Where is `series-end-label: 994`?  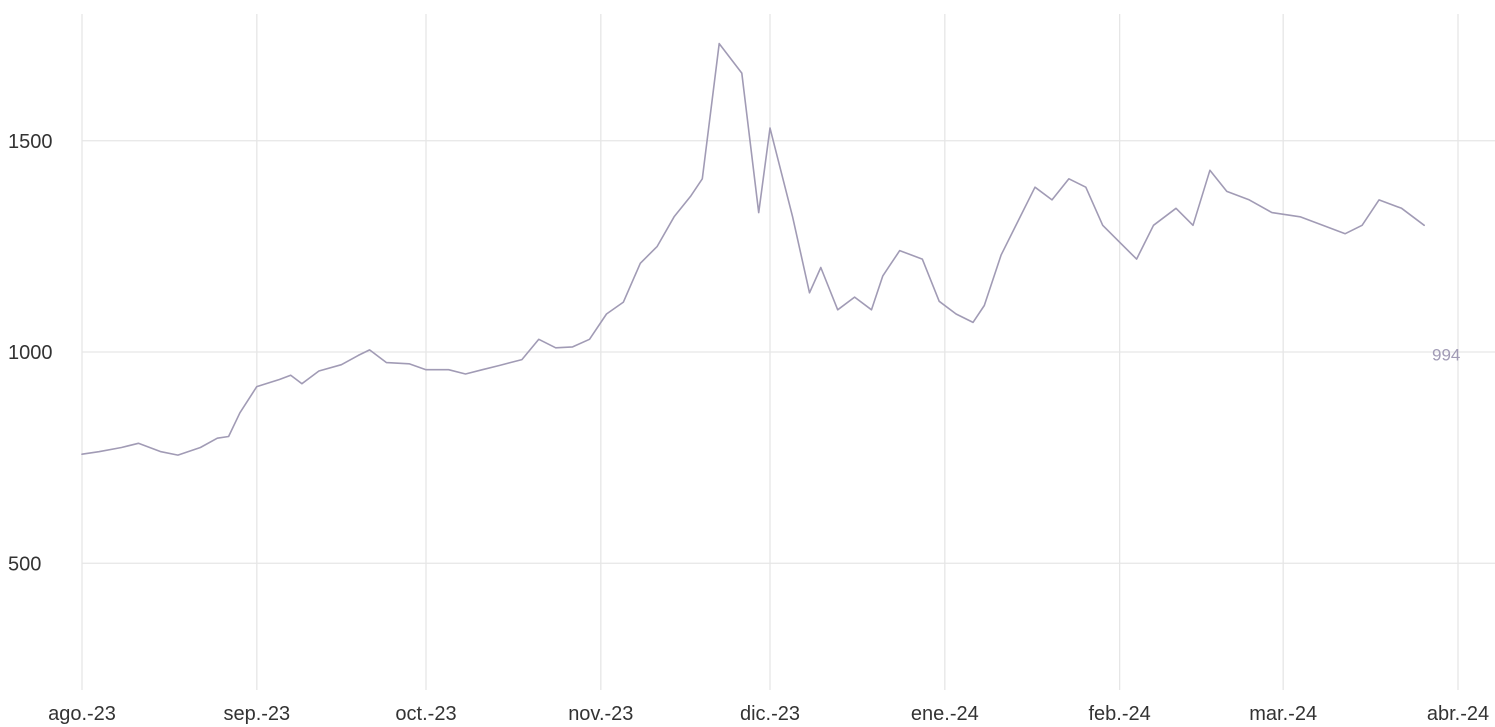
series-end-label: 994 is located at coordinates (1446, 355).